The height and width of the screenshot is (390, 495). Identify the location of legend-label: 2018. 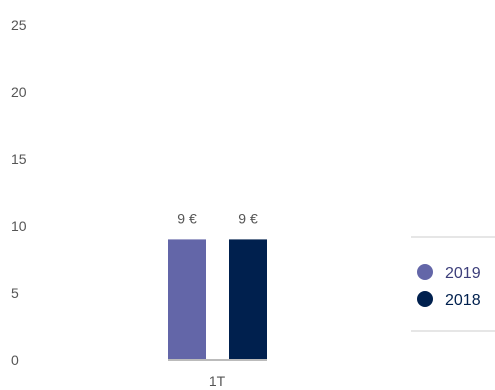
(463, 300).